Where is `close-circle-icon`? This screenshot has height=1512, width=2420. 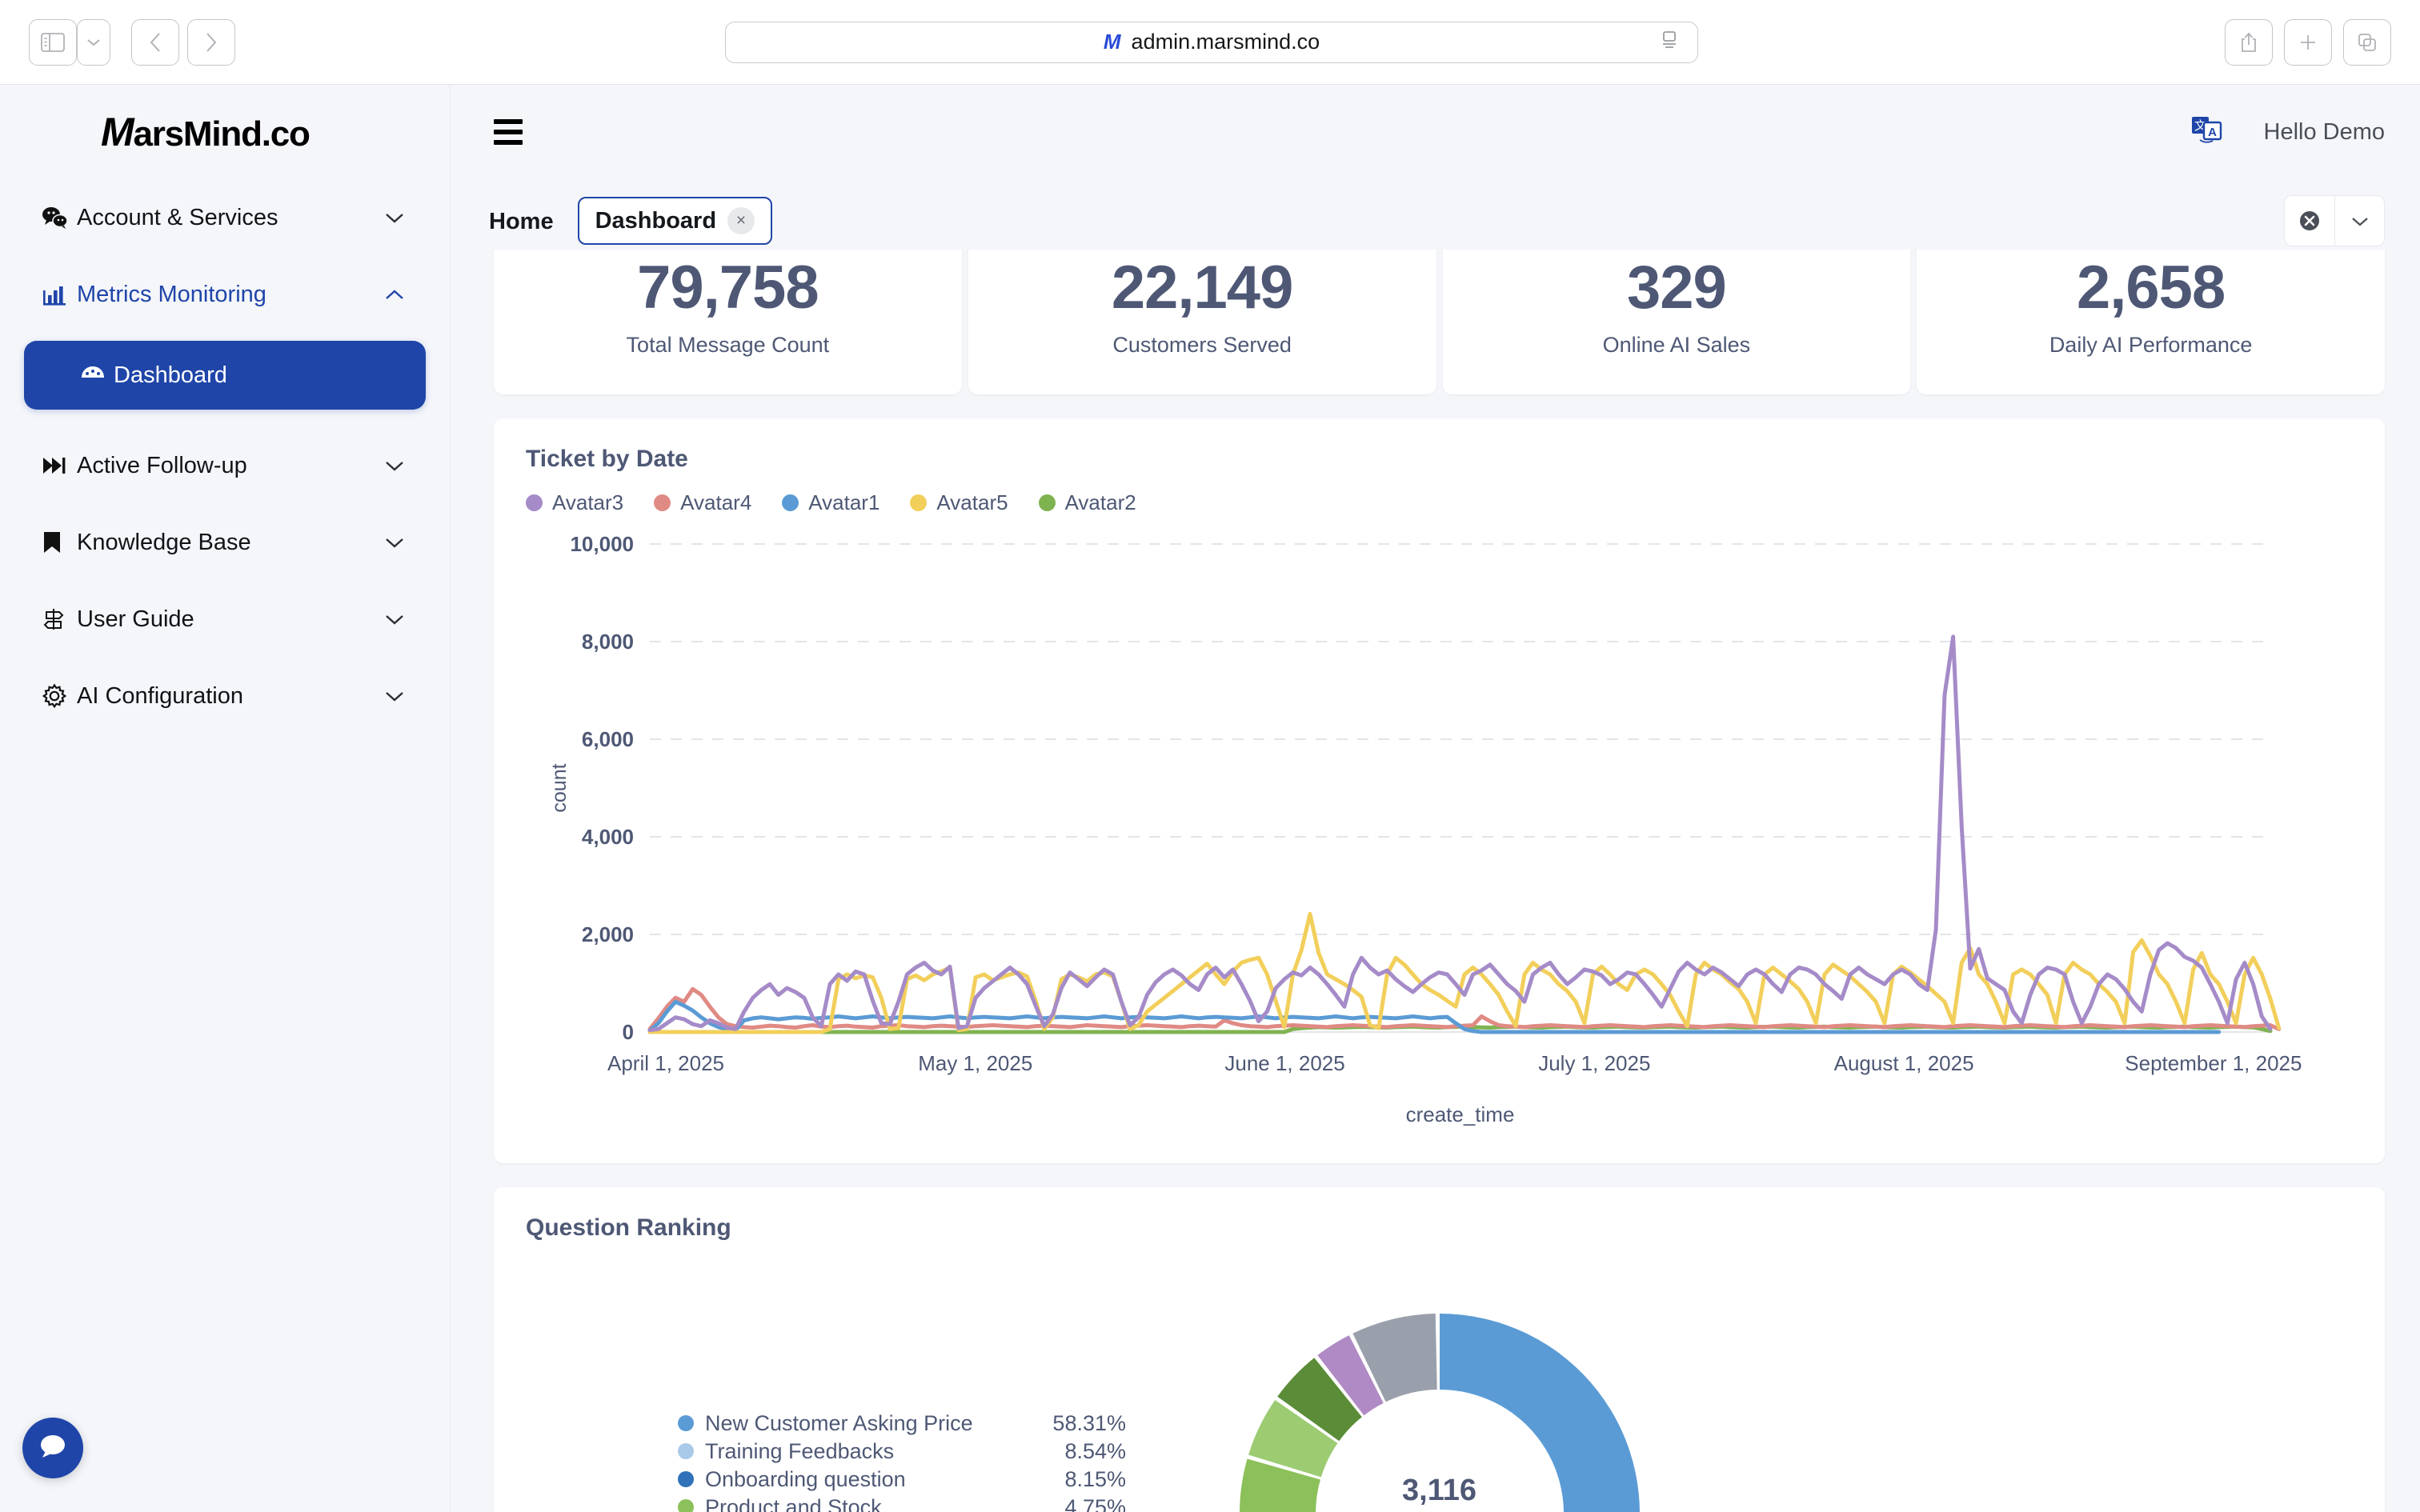
close-circle-icon is located at coordinates (2309, 221).